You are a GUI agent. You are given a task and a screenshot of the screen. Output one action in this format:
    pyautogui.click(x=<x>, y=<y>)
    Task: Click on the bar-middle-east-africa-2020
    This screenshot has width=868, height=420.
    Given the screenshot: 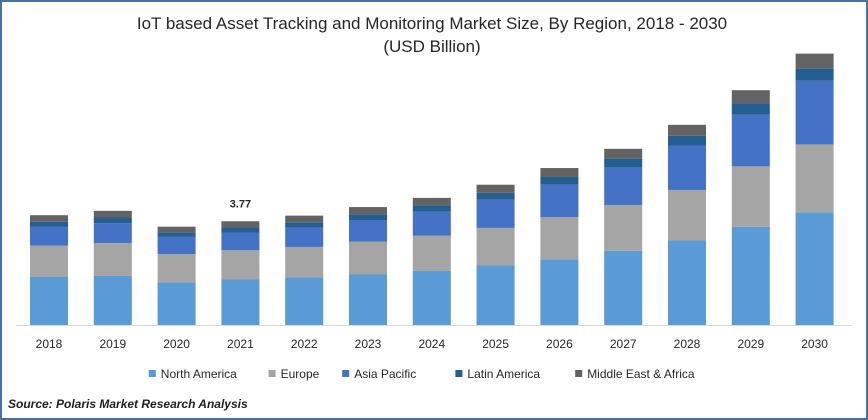 What is the action you would take?
    pyautogui.click(x=176, y=229)
    